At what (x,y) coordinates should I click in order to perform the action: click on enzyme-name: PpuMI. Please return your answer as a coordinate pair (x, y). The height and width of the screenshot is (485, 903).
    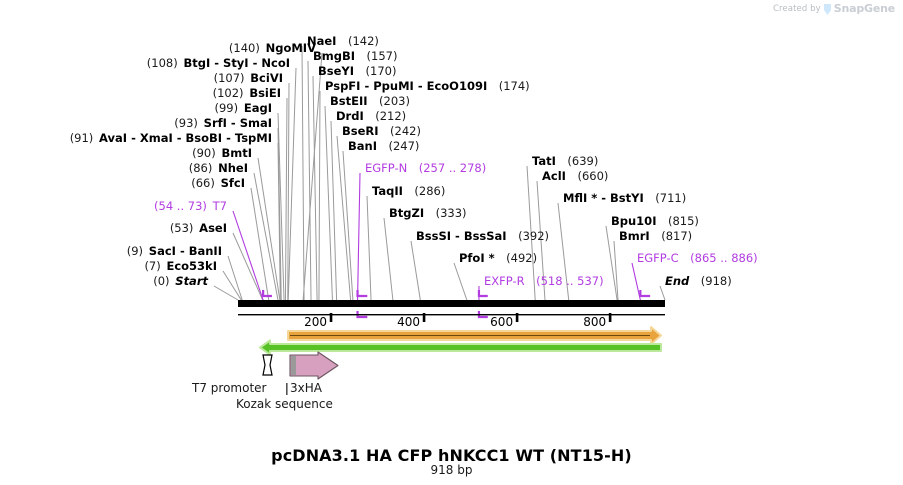
    Looking at the image, I should click on (393, 86).